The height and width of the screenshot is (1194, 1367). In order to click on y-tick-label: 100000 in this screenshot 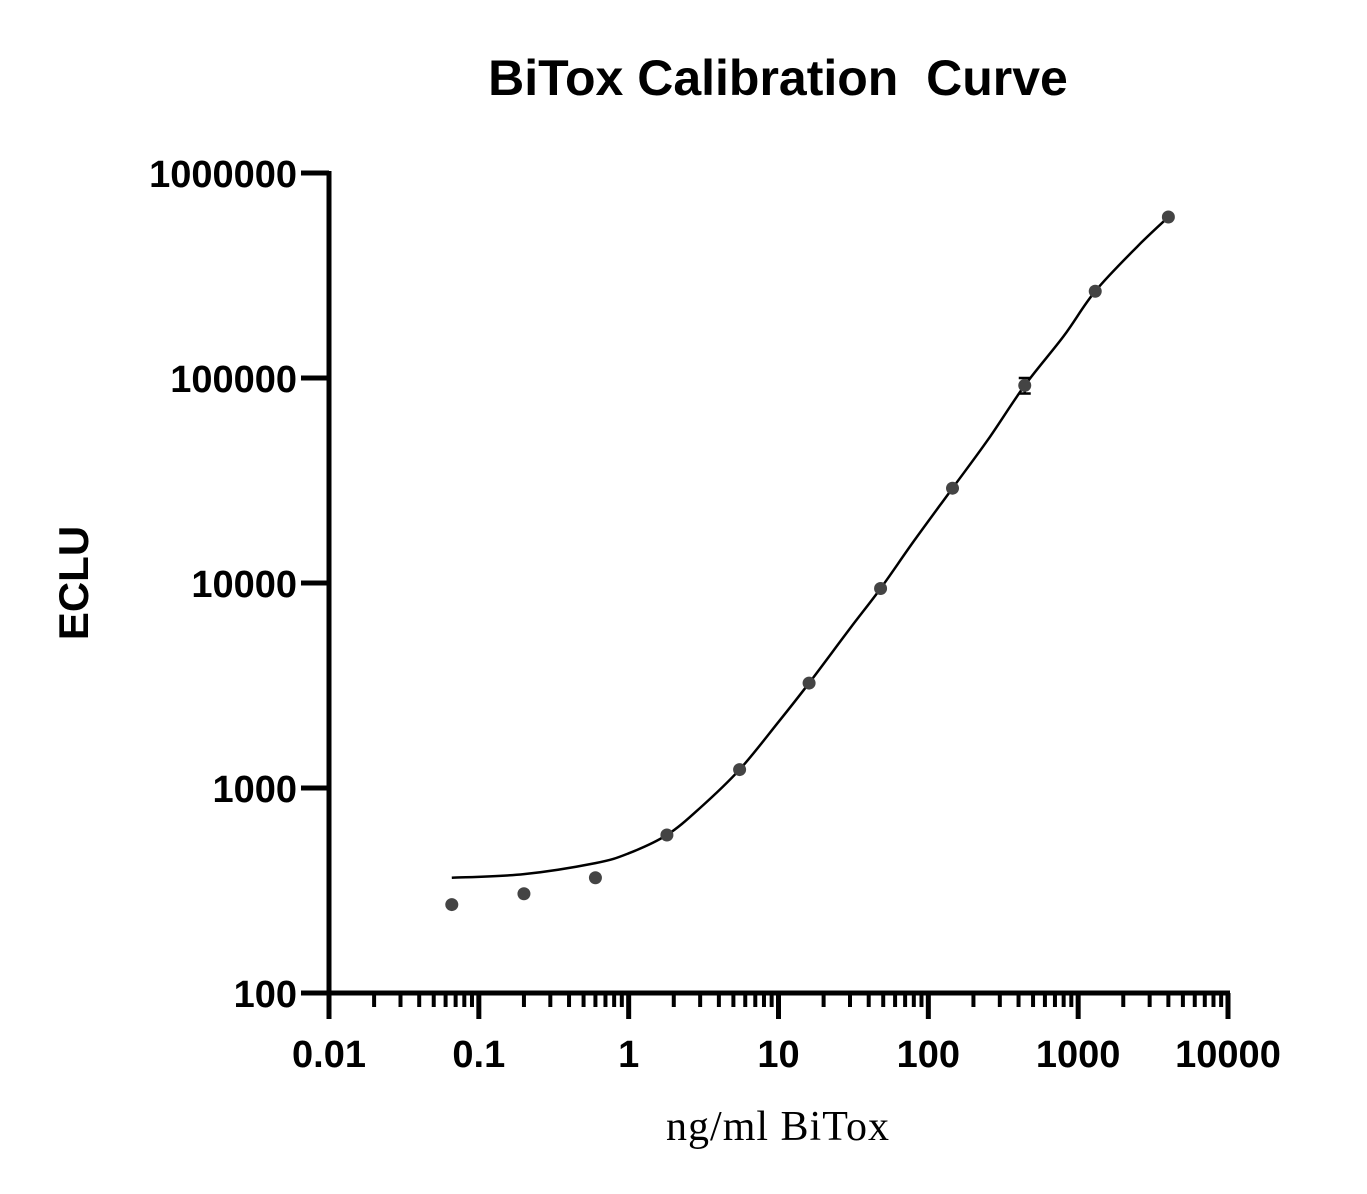, I will do `click(233, 380)`.